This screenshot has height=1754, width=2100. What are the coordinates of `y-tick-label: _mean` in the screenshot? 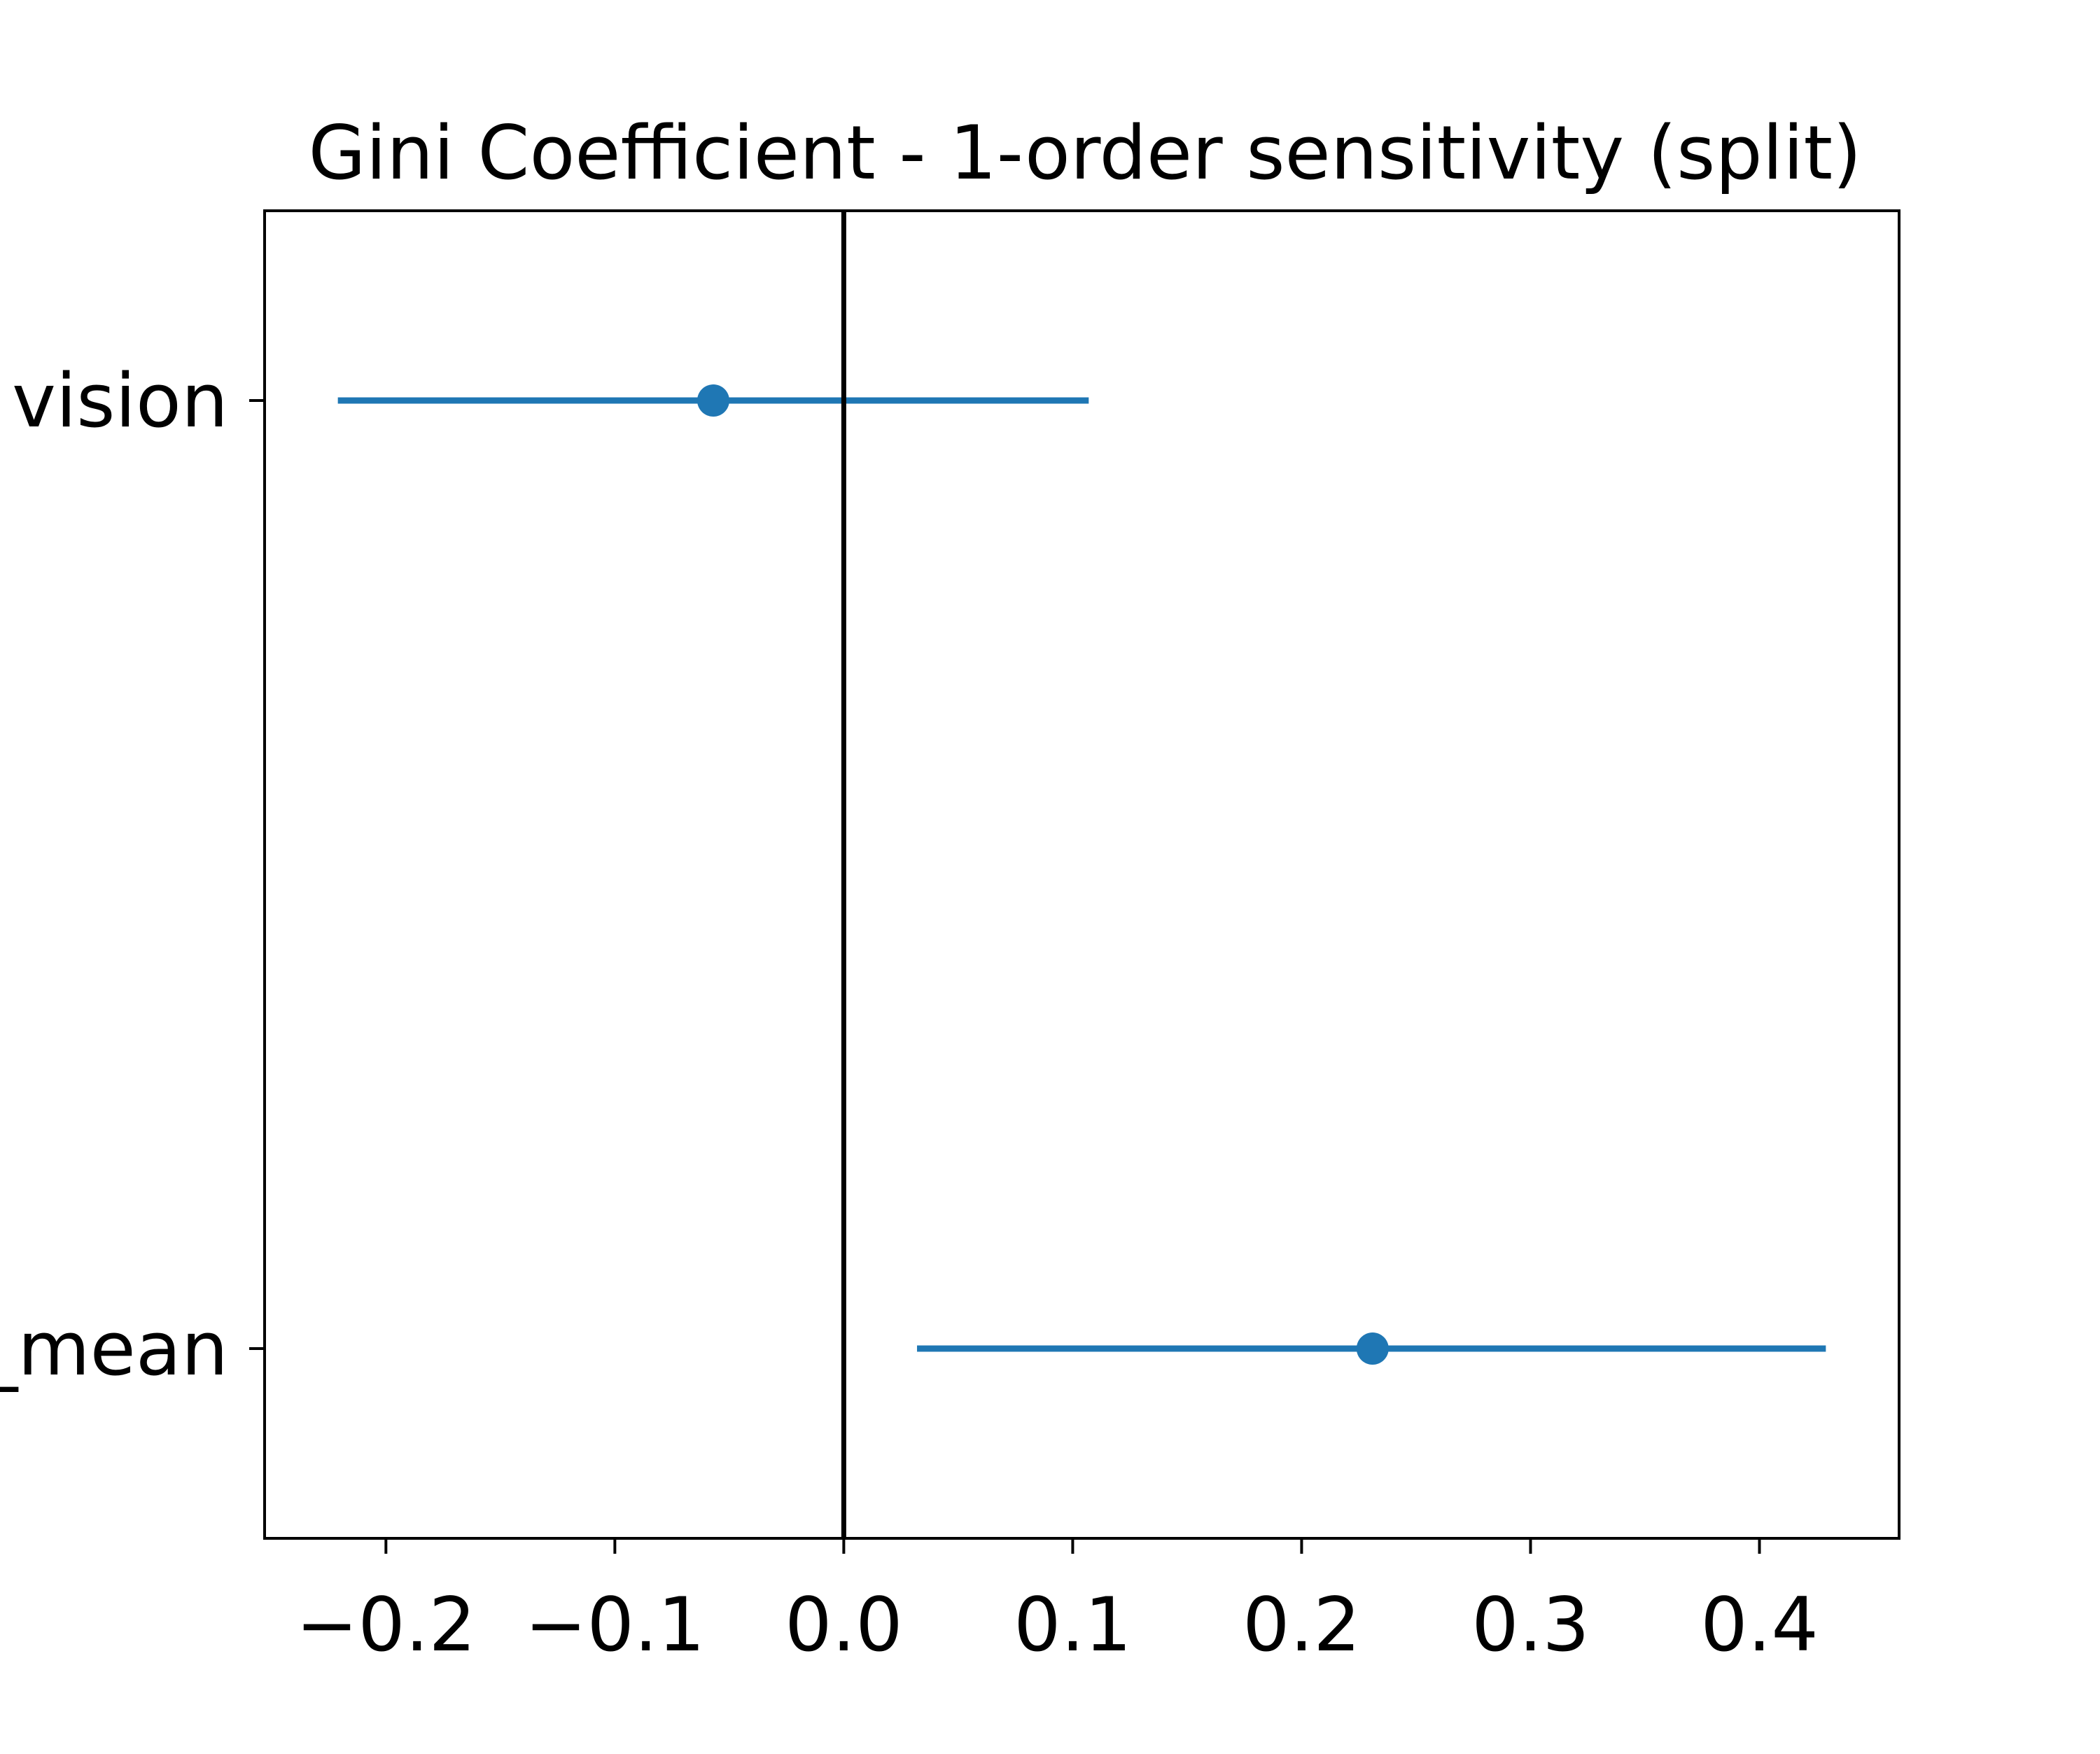 It's located at (114, 1349).